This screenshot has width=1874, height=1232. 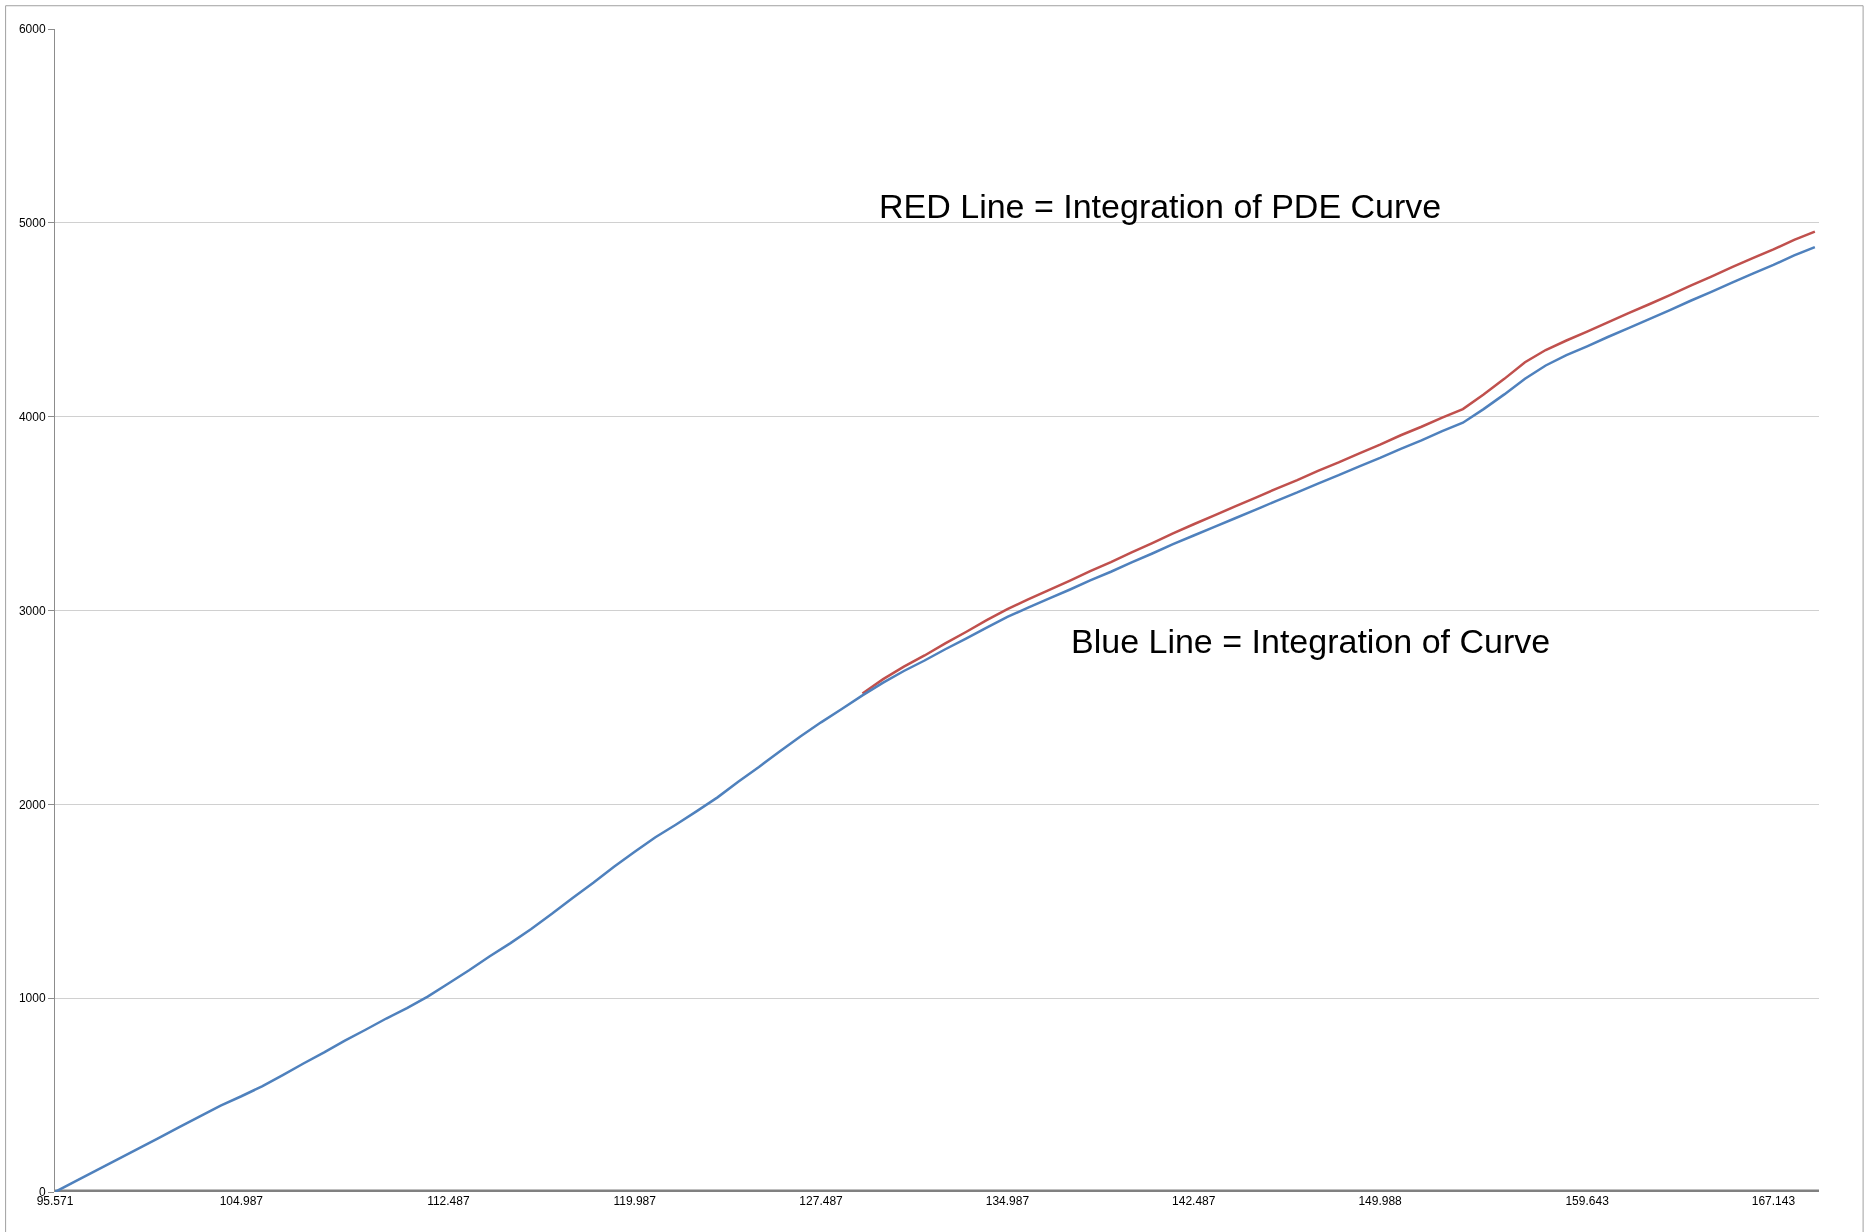 I want to click on x-tick-label: 149.988, so click(x=1380, y=1201).